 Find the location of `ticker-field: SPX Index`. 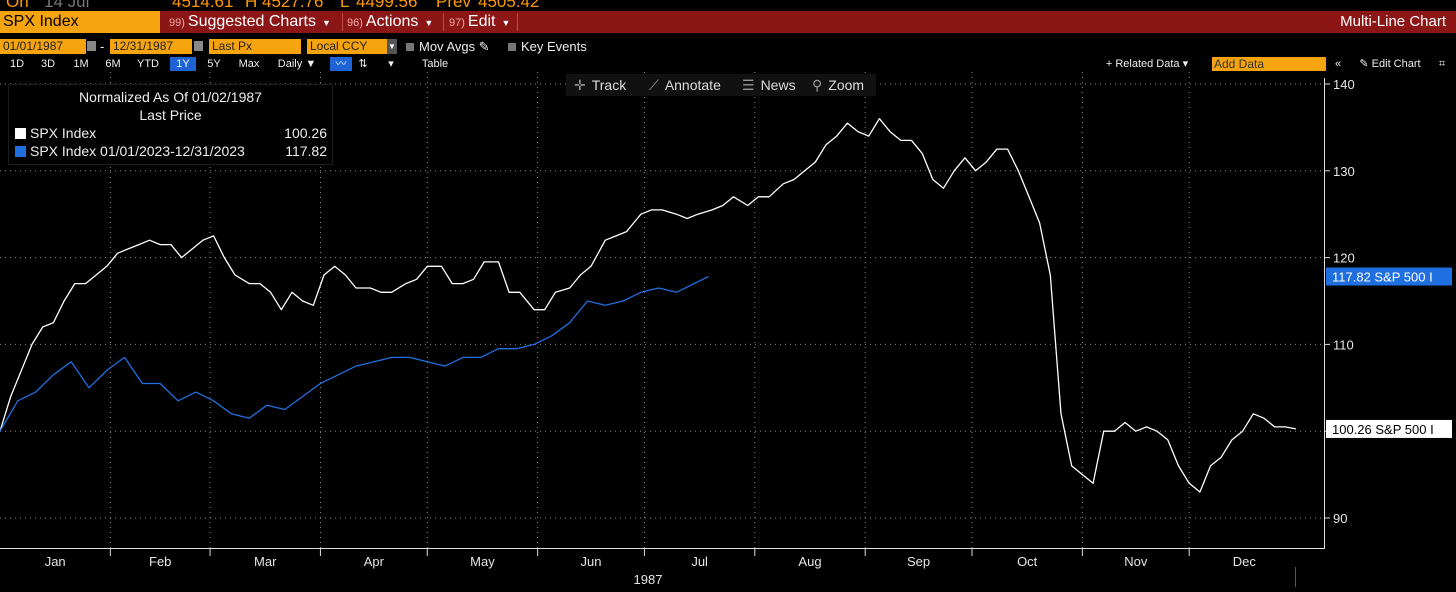

ticker-field: SPX Index is located at coordinates (80, 22).